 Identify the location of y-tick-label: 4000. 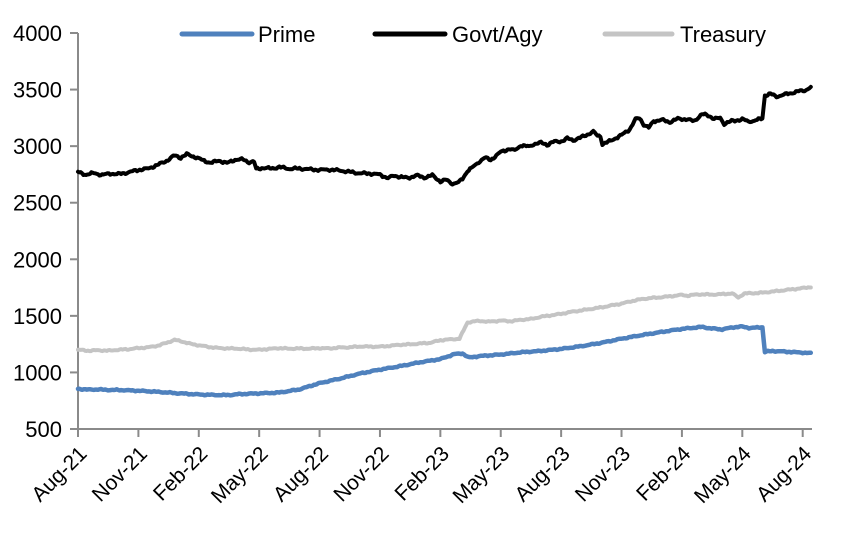
(37, 33).